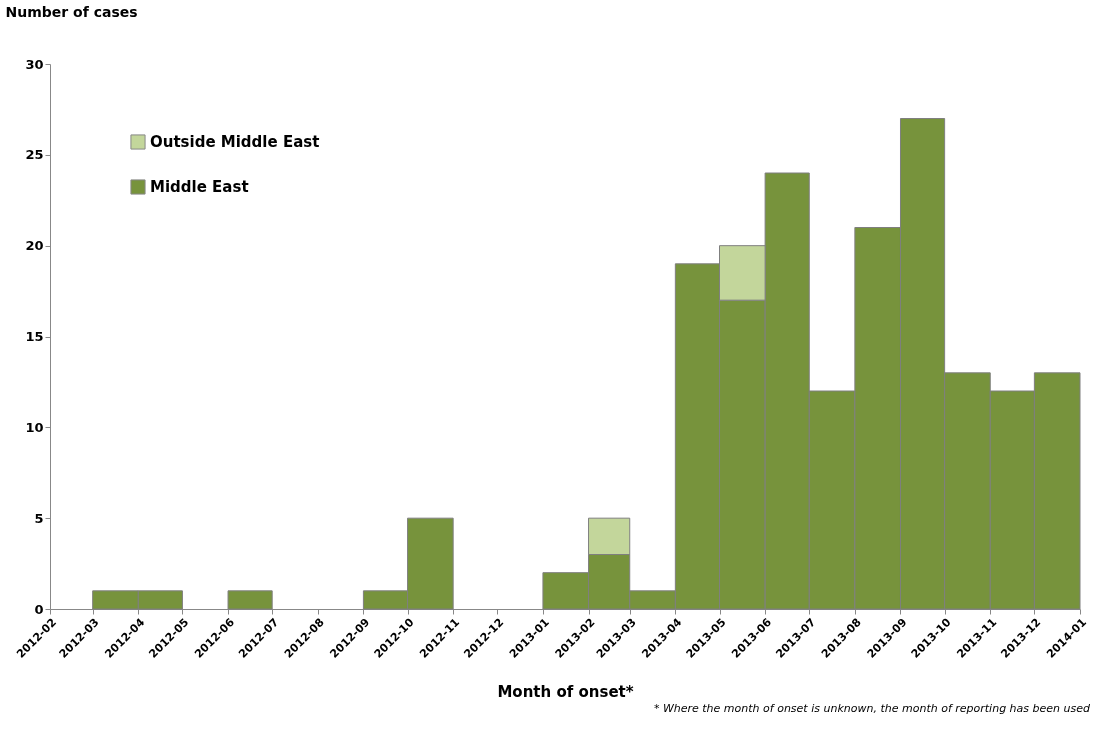  I want to click on y-axis-title: Number of cases, so click(71, 11).